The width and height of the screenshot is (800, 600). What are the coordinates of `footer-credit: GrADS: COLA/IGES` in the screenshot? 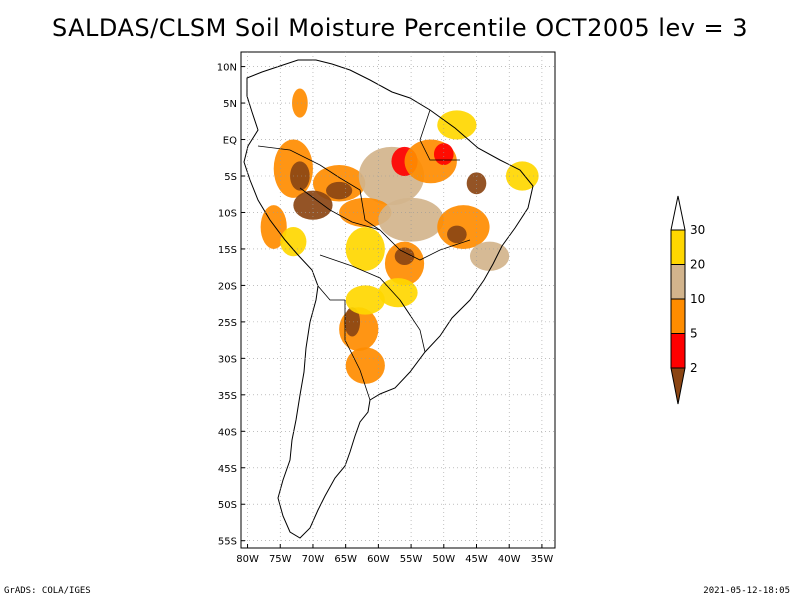 It's located at (47, 591).